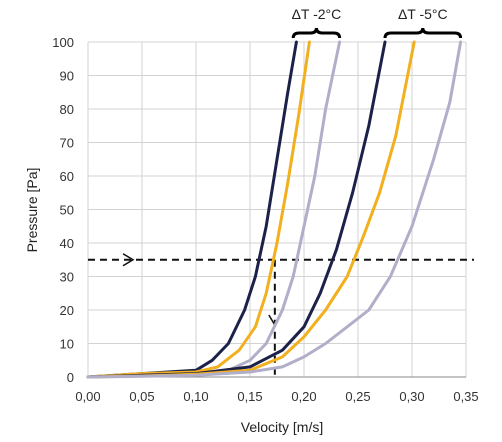 Image resolution: width=502 pixels, height=442 pixels. Describe the element at coordinates (465, 396) in the screenshot. I see `x-tick-label: 0,35` at that location.